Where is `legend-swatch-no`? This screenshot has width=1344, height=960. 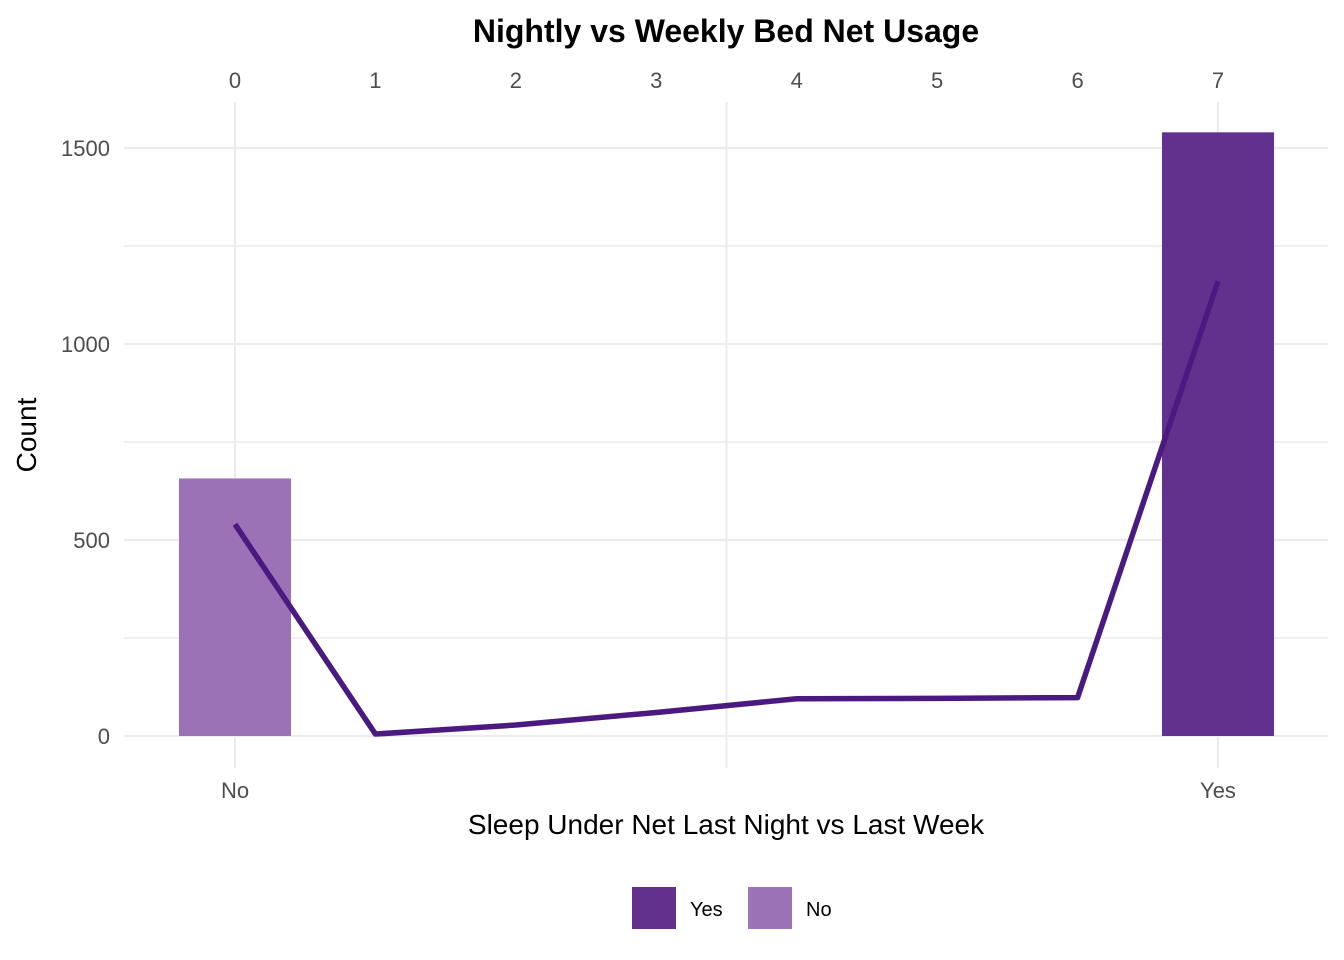
legend-swatch-no is located at coordinates (770, 908).